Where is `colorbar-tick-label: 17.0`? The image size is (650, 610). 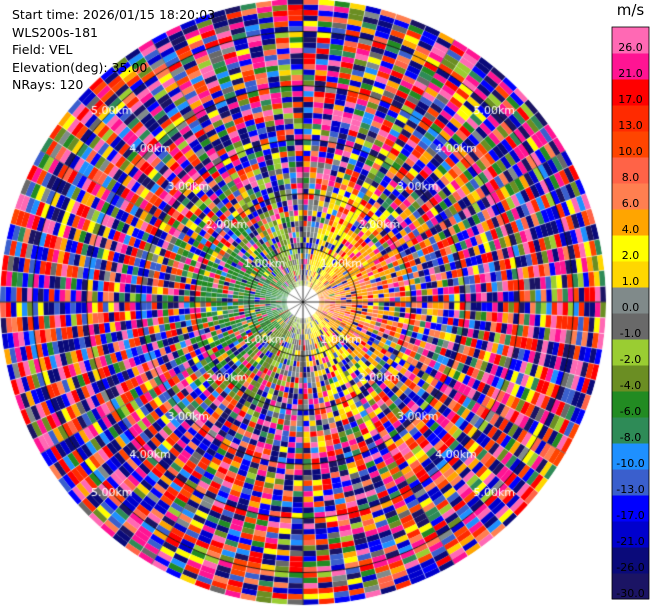 colorbar-tick-label: 17.0 is located at coordinates (630, 99).